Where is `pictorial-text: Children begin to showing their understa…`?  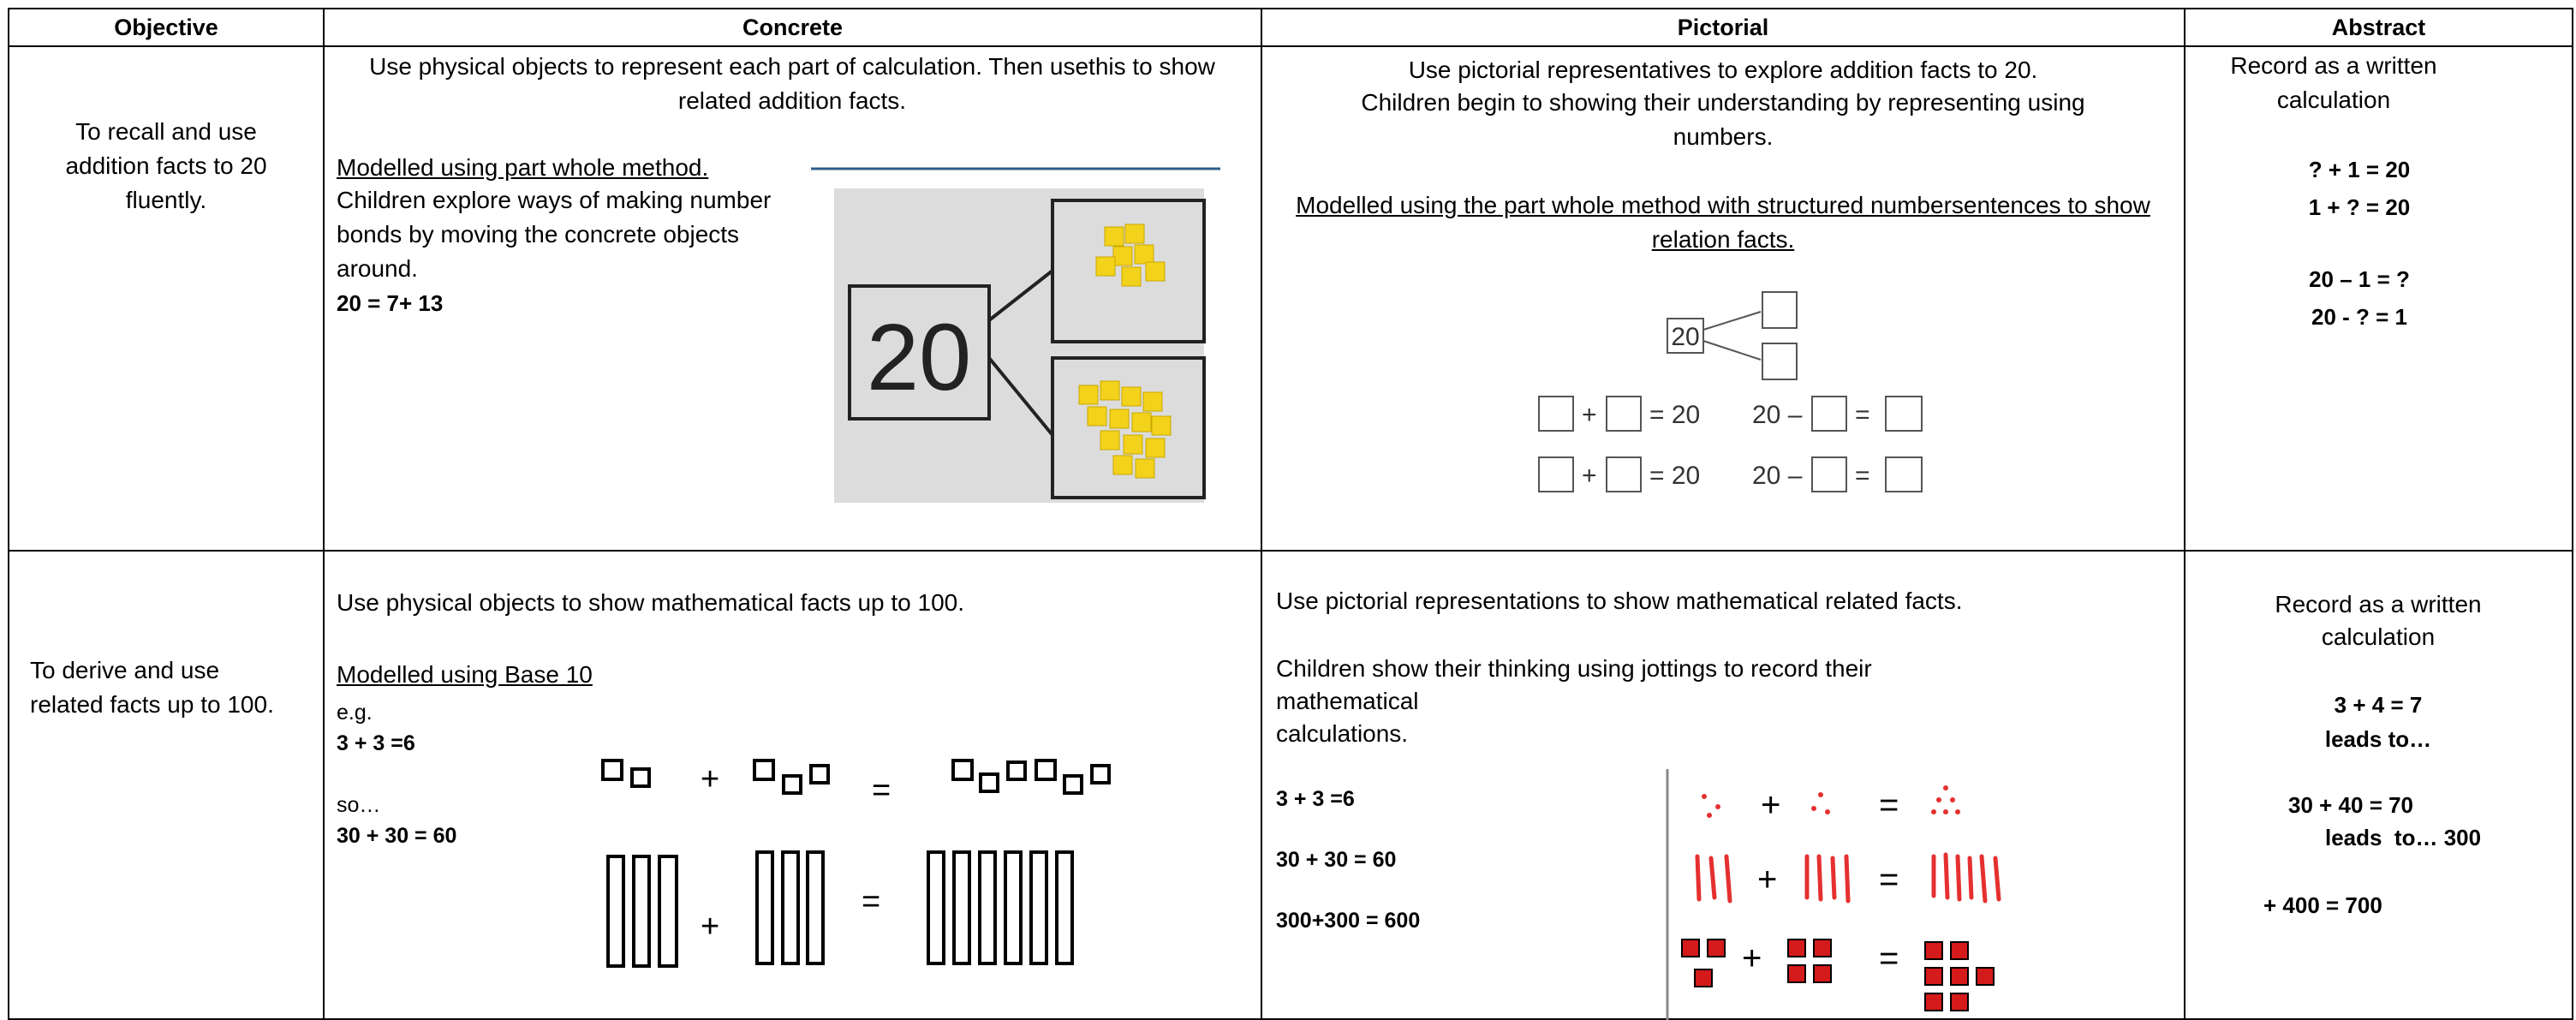 pictorial-text: Children begin to showing their understa… is located at coordinates (1723, 119).